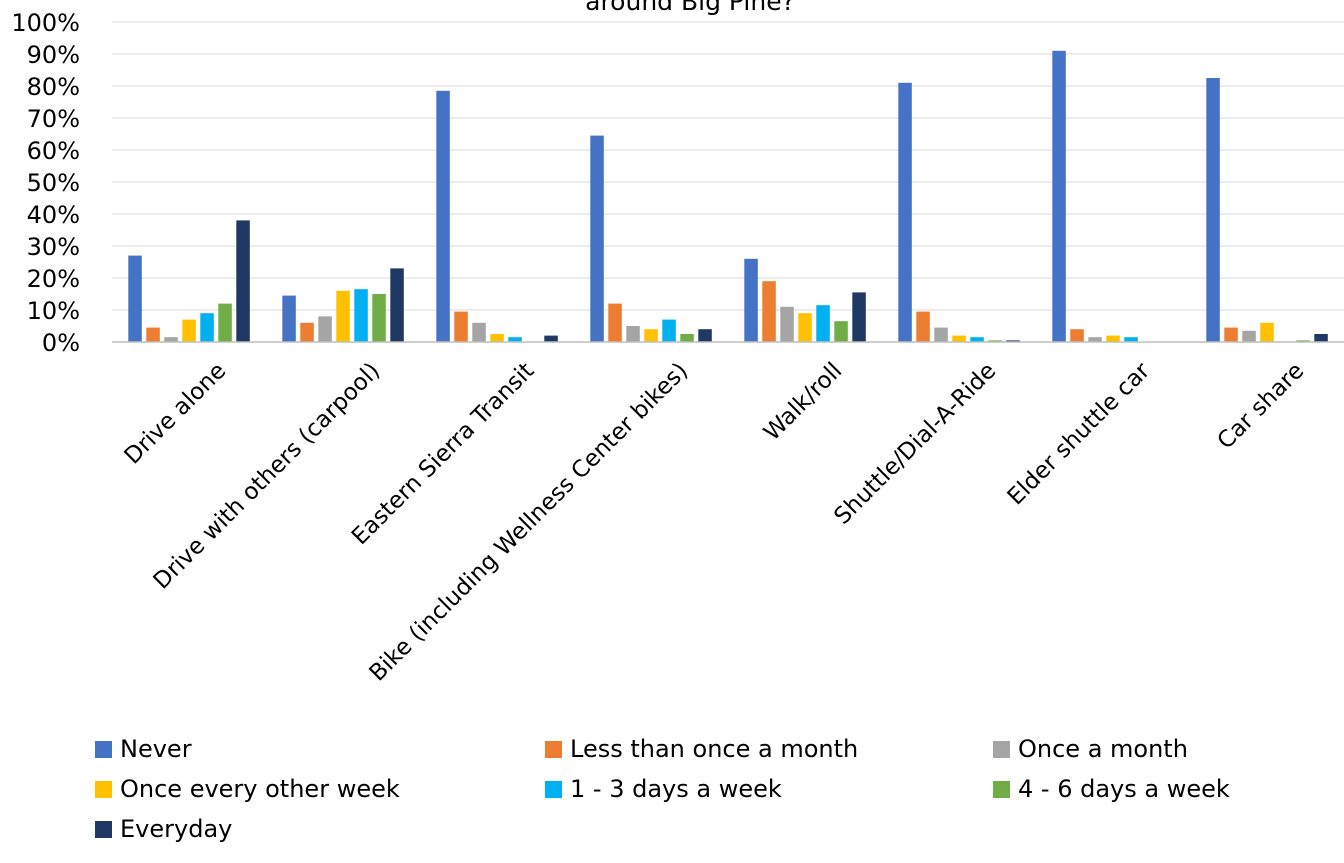  What do you see at coordinates (1079, 433) in the screenshot?
I see `x-category-label: Elder shuttle car` at bounding box center [1079, 433].